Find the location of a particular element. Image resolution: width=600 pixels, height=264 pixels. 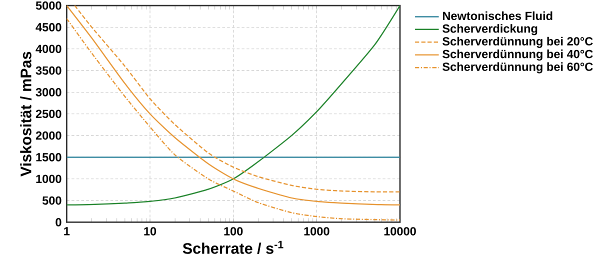

y-tick-label: 4000 is located at coordinates (49, 49).